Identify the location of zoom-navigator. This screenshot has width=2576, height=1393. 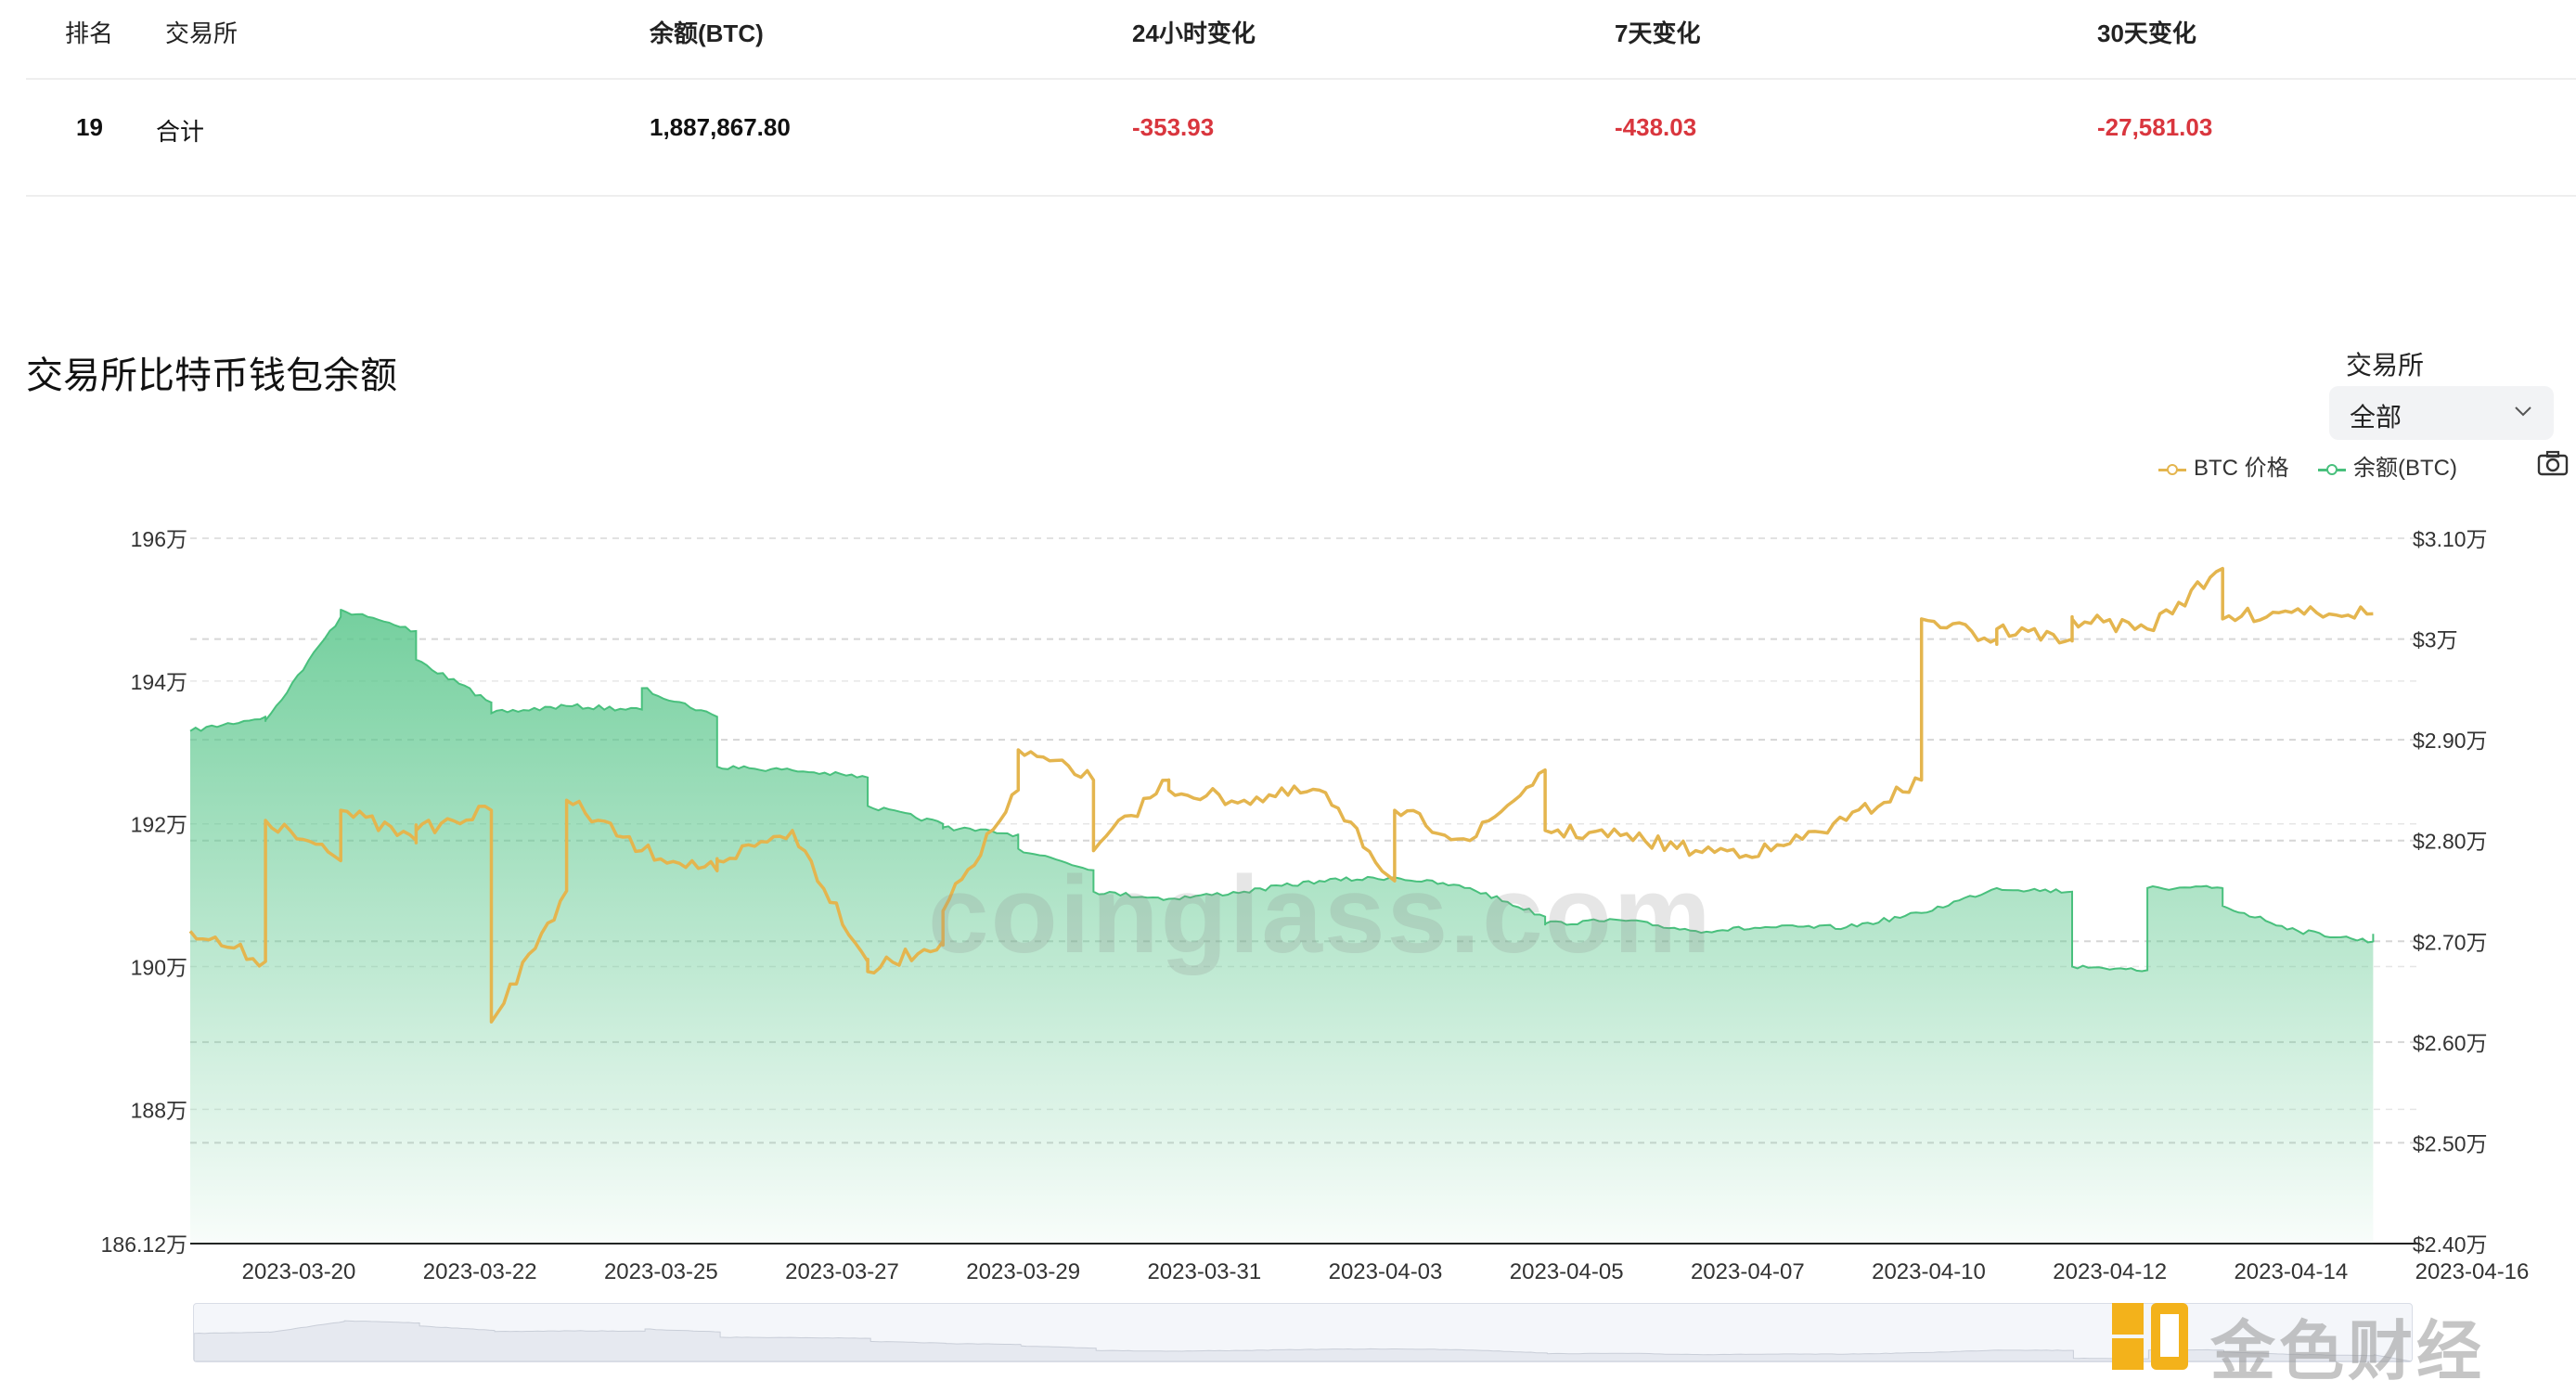
(1303, 1332).